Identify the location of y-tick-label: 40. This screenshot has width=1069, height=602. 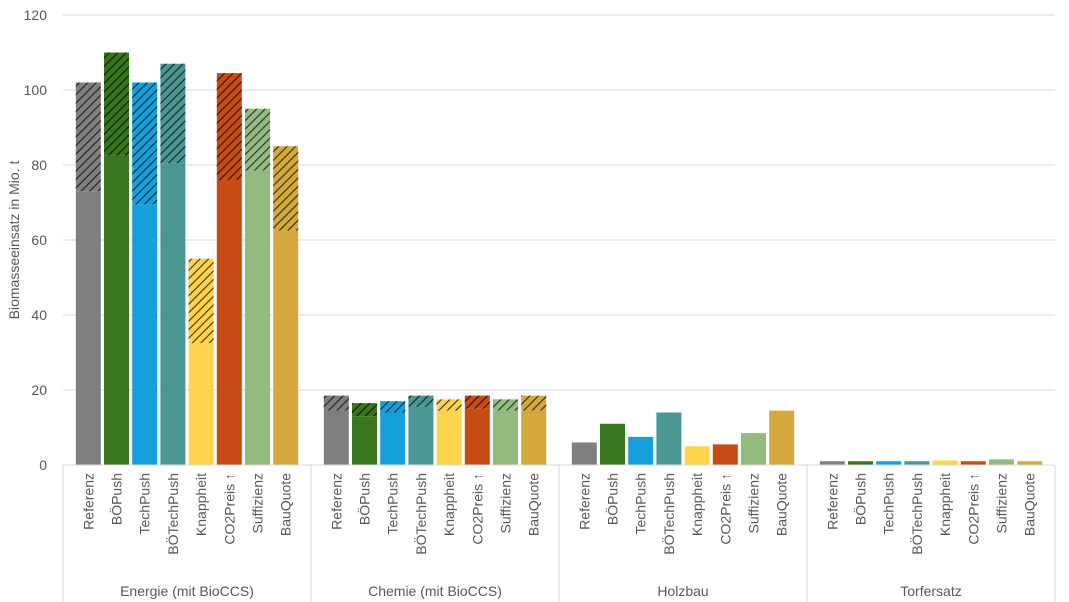
(39, 315).